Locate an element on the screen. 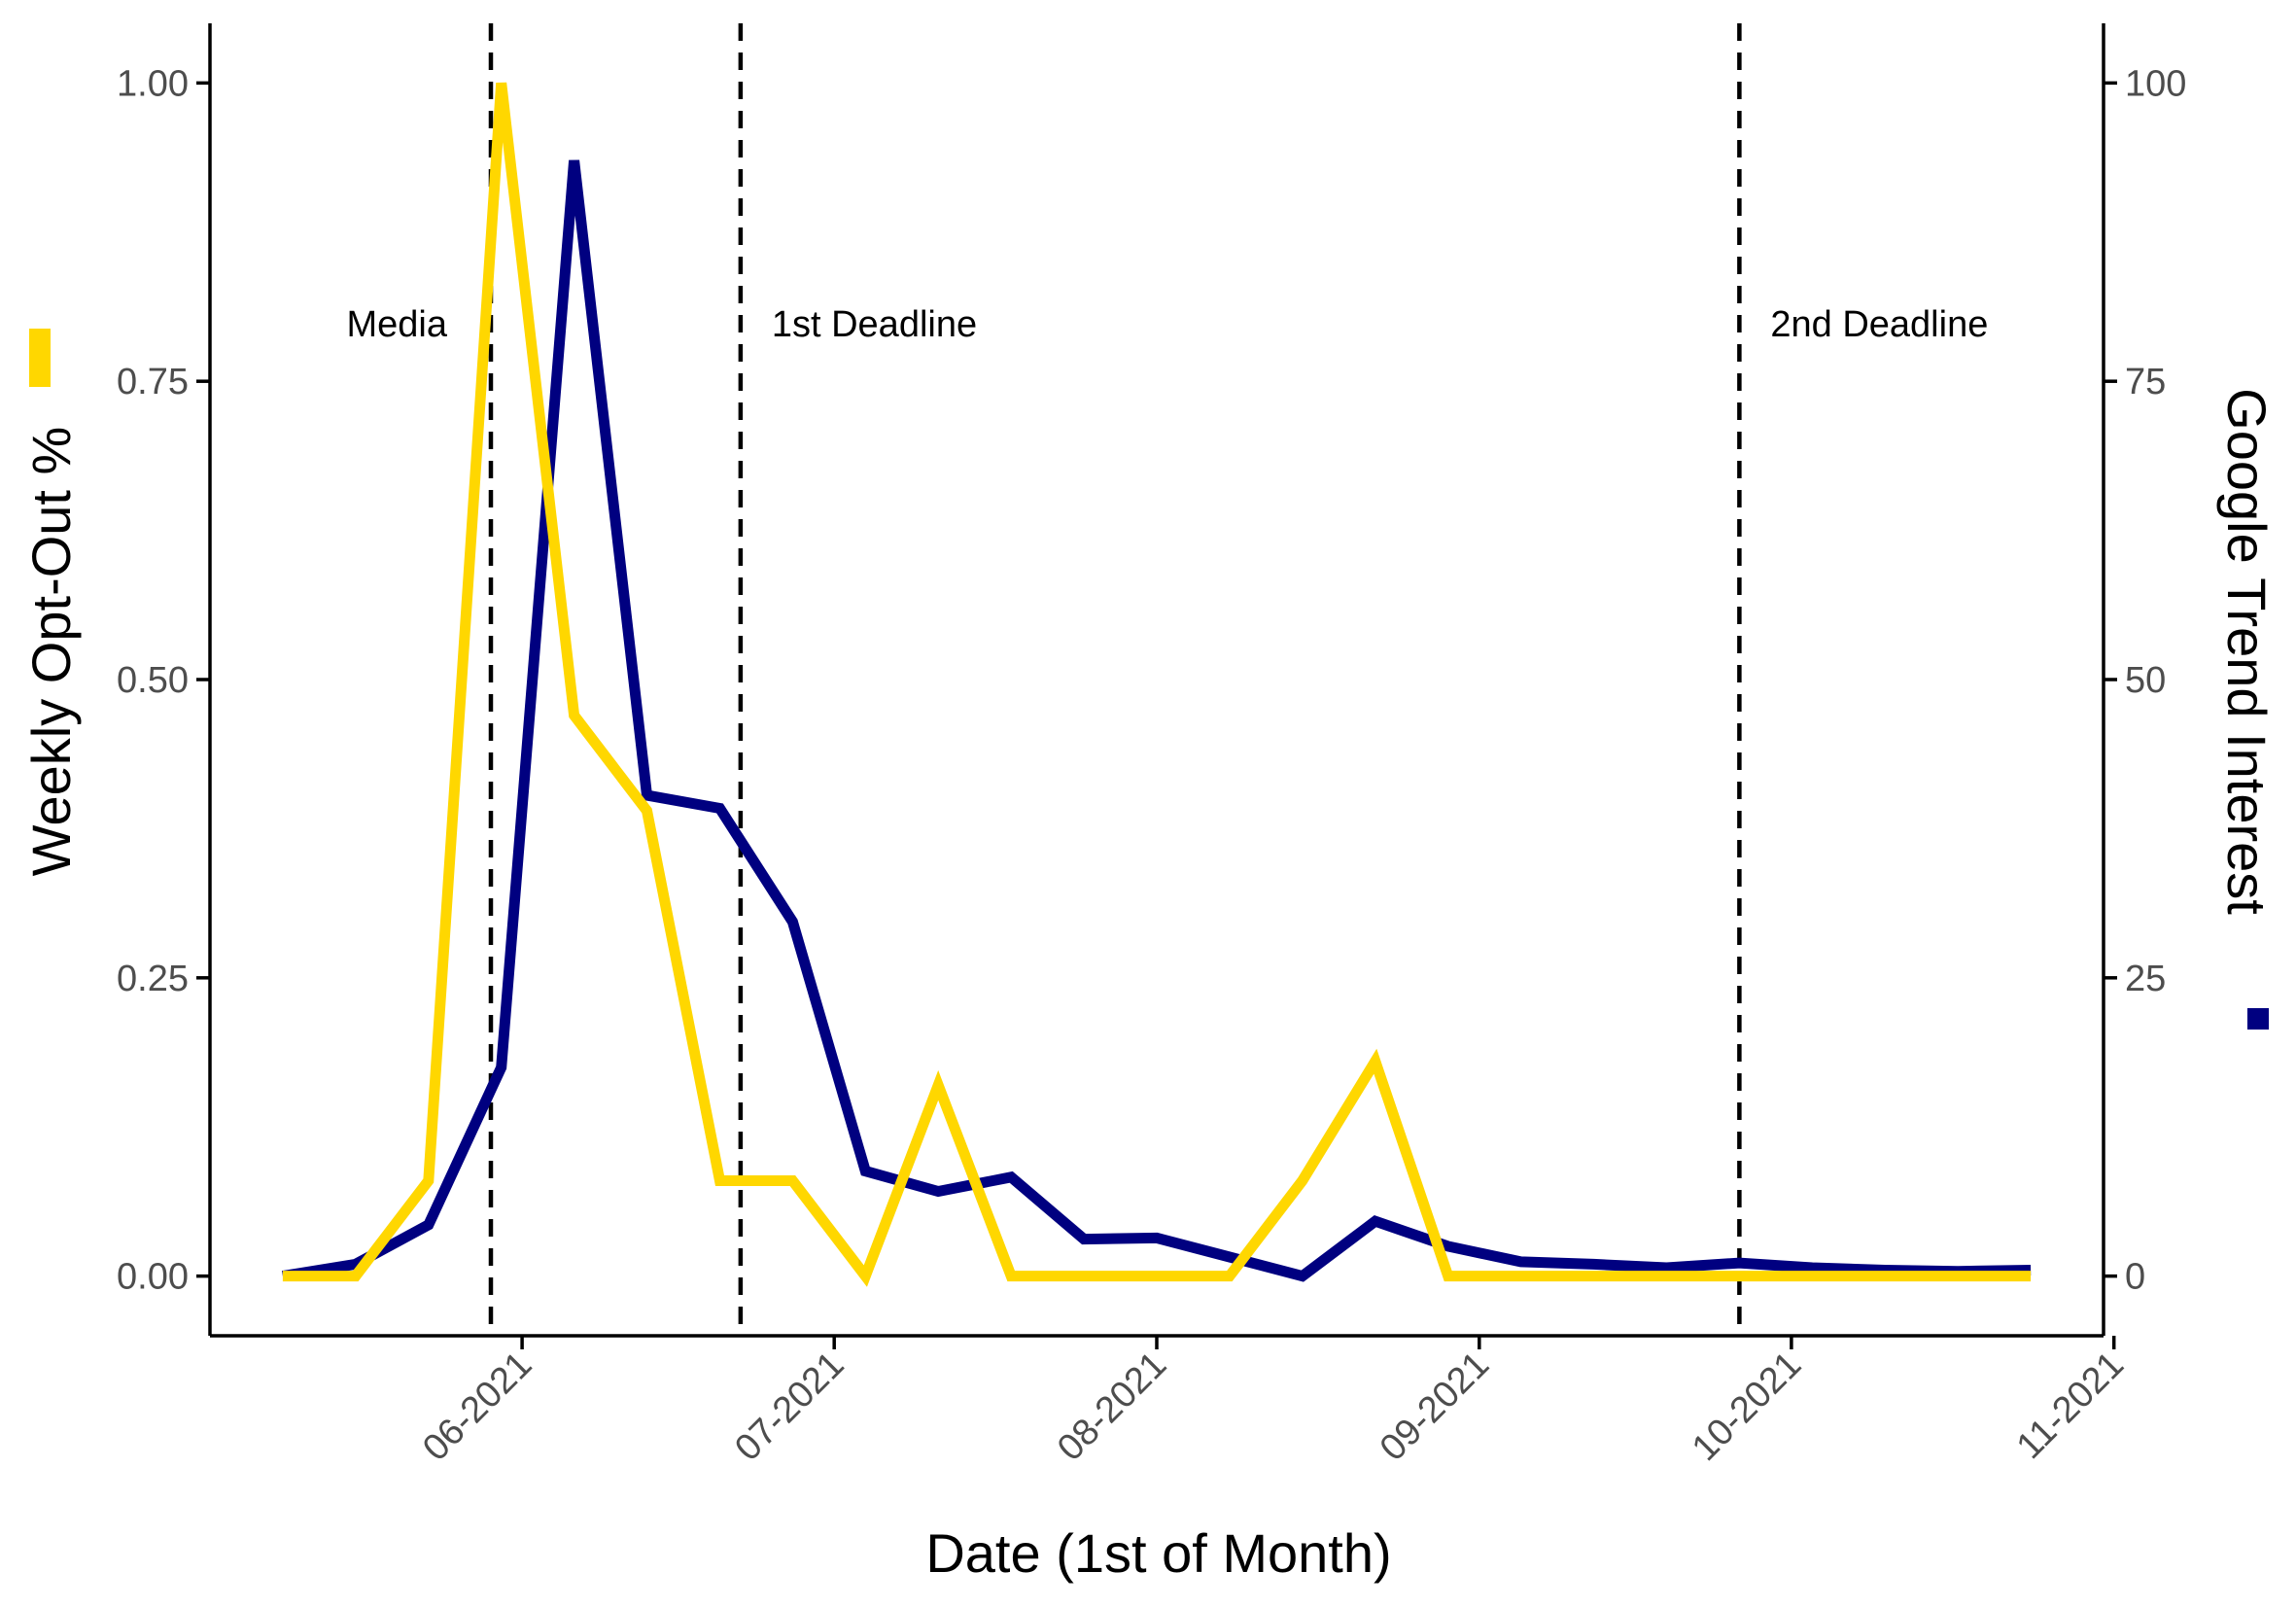  y-left-tick-label-0: 0.00 is located at coordinates (153, 1277).